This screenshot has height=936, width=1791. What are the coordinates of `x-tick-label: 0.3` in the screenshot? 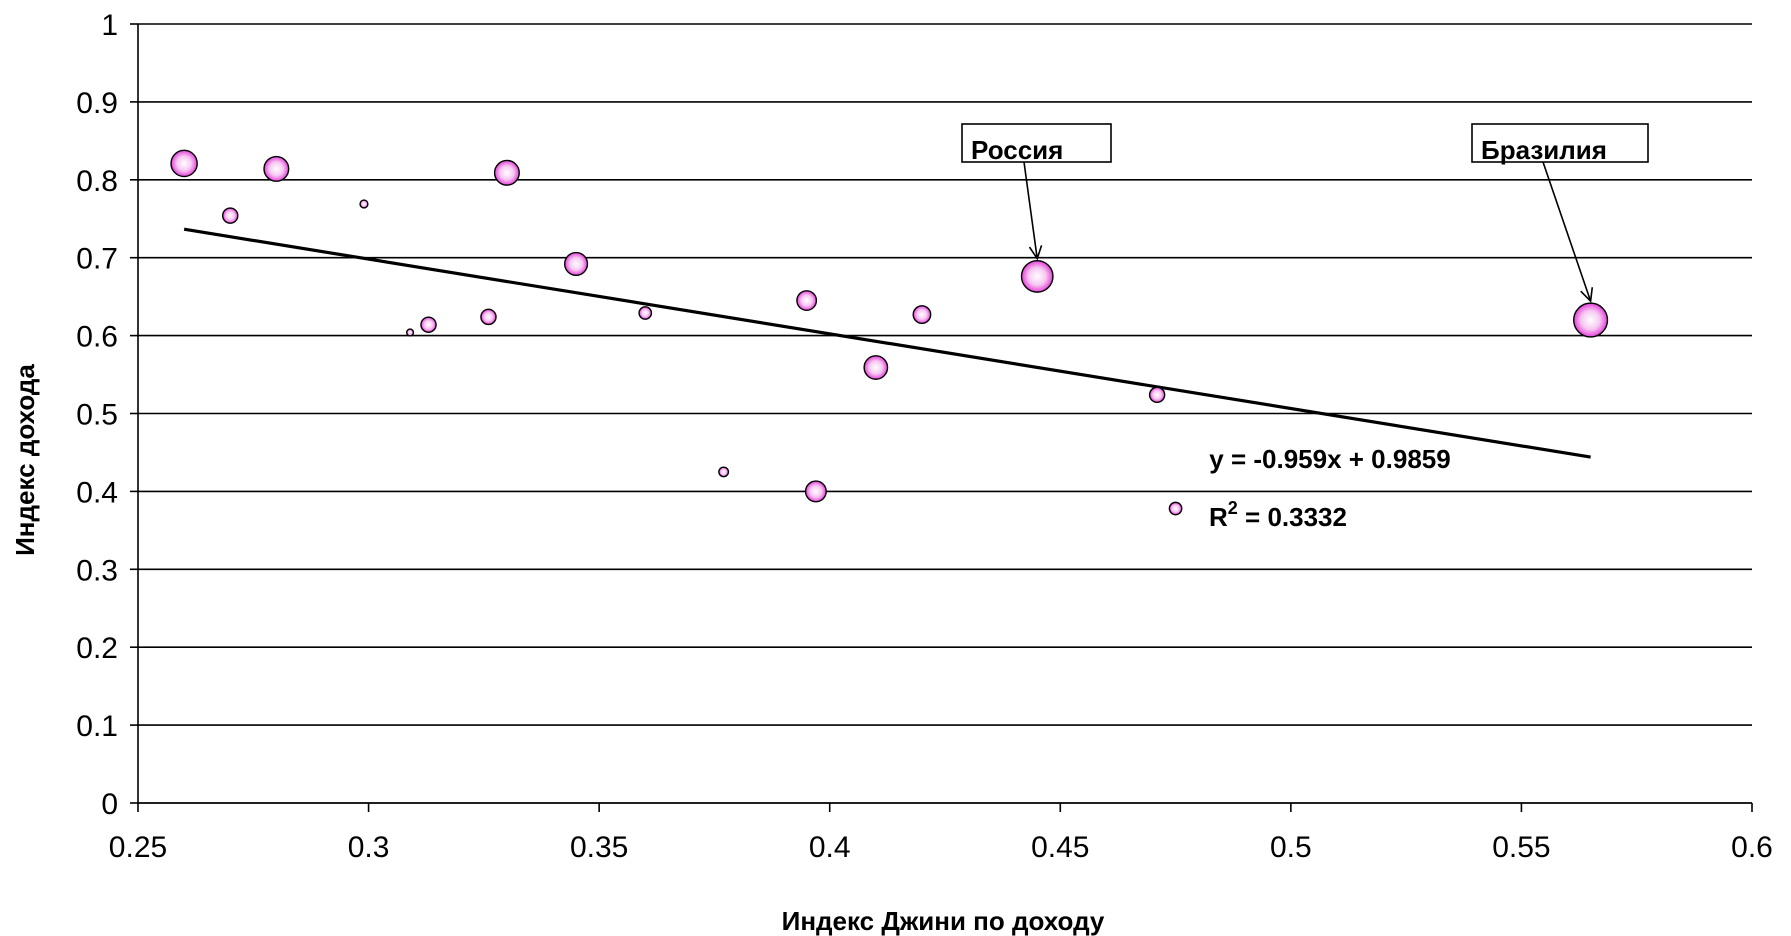 It's located at (369, 847).